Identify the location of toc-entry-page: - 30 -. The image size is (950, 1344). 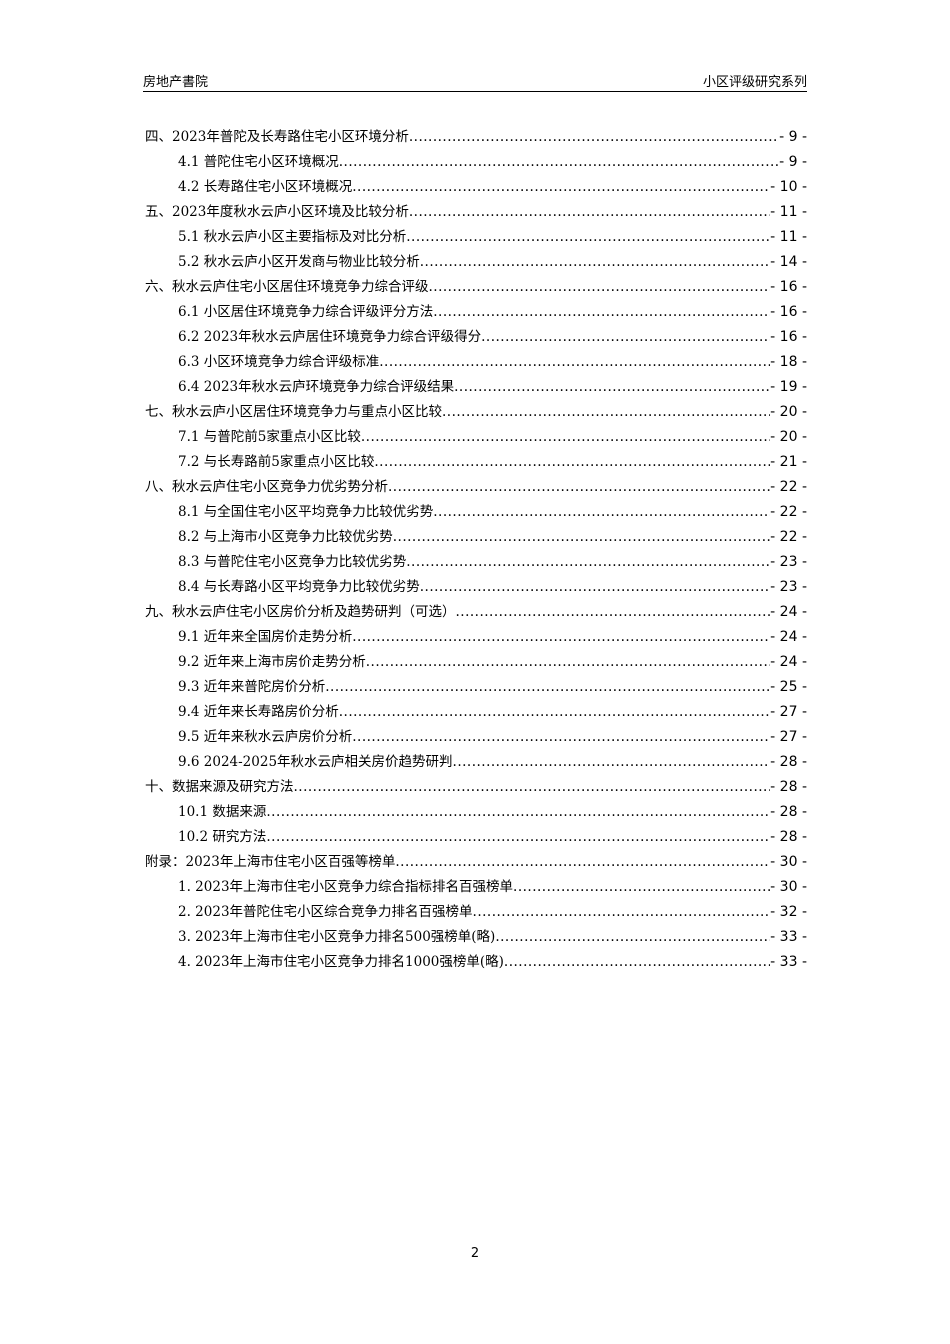
(788, 862).